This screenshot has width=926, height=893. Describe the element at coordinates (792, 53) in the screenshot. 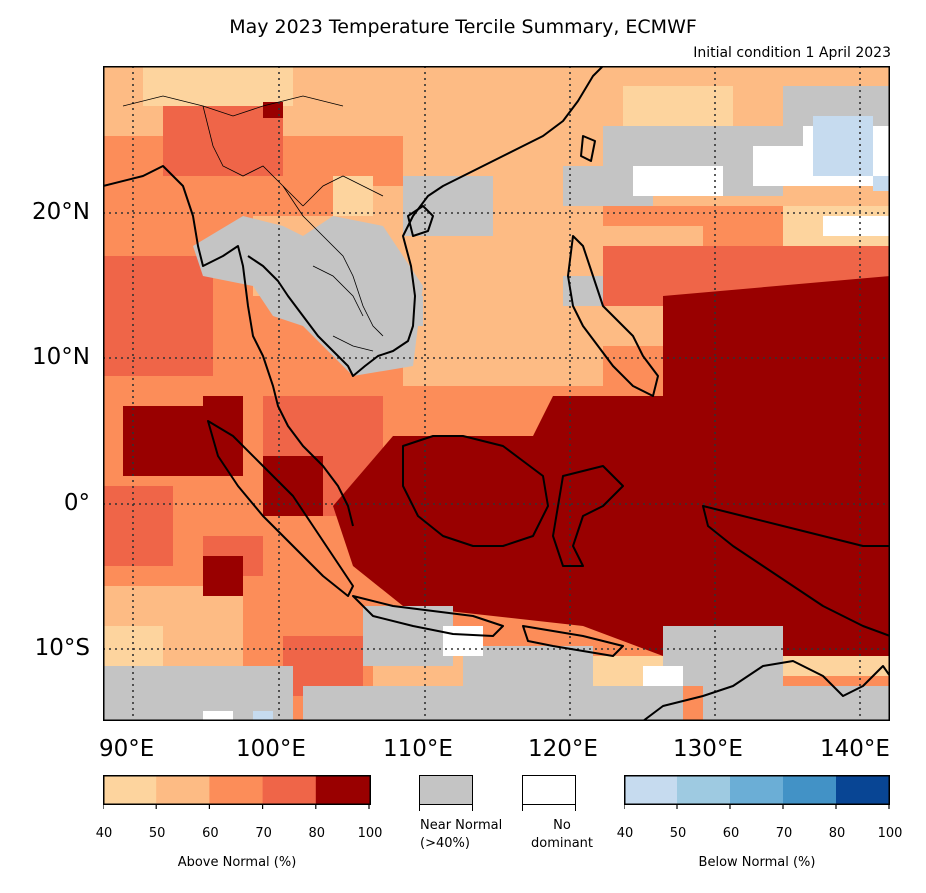

I see `map-subtitle: Initial condition 1 April 2023` at that location.